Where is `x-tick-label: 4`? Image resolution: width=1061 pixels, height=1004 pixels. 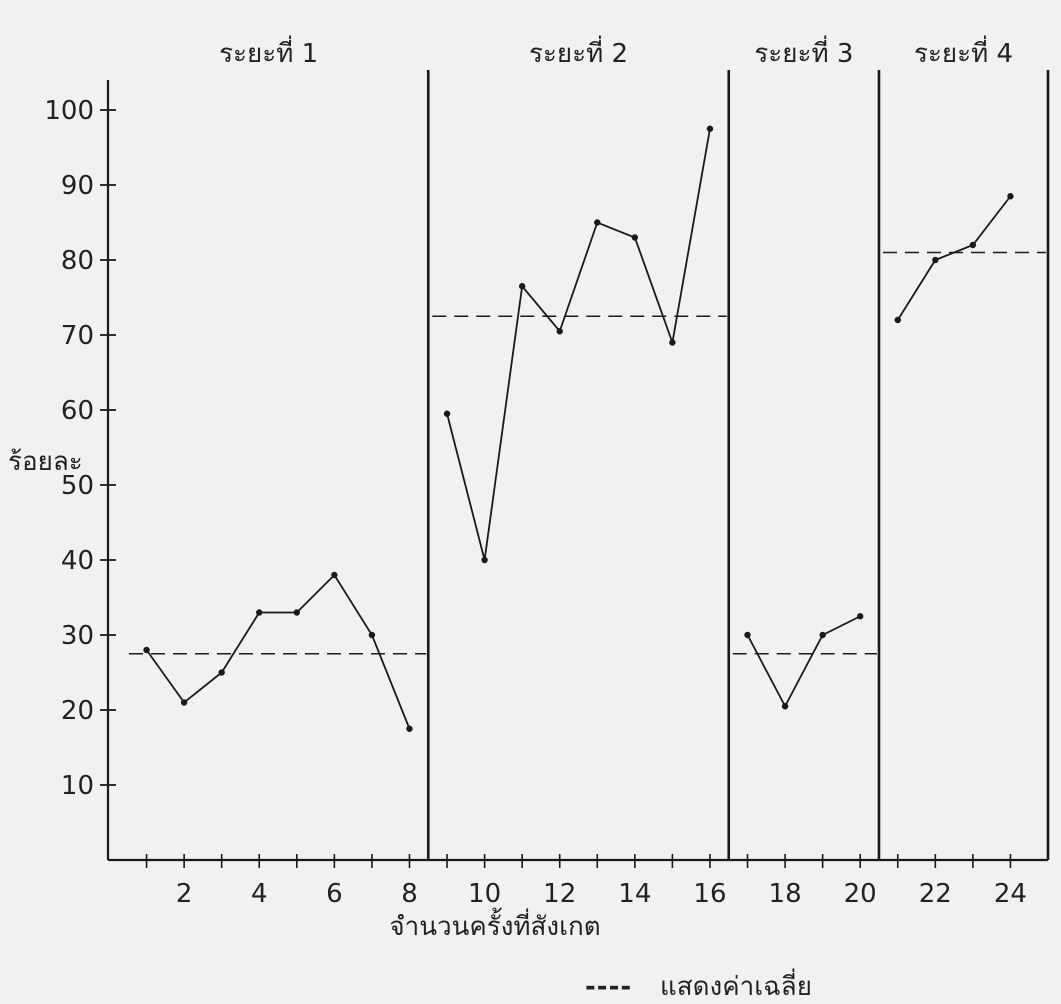
x-tick-label: 4 is located at coordinates (259, 894).